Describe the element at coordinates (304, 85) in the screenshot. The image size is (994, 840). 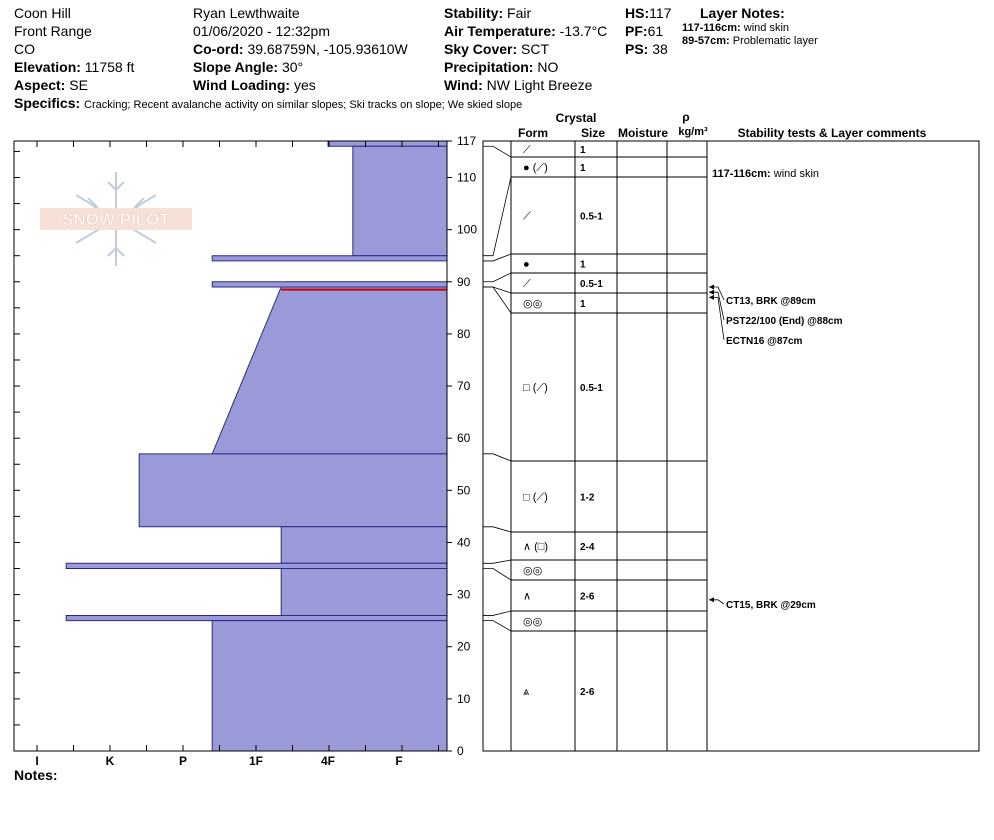
I see `wind-loading-value: yes` at that location.